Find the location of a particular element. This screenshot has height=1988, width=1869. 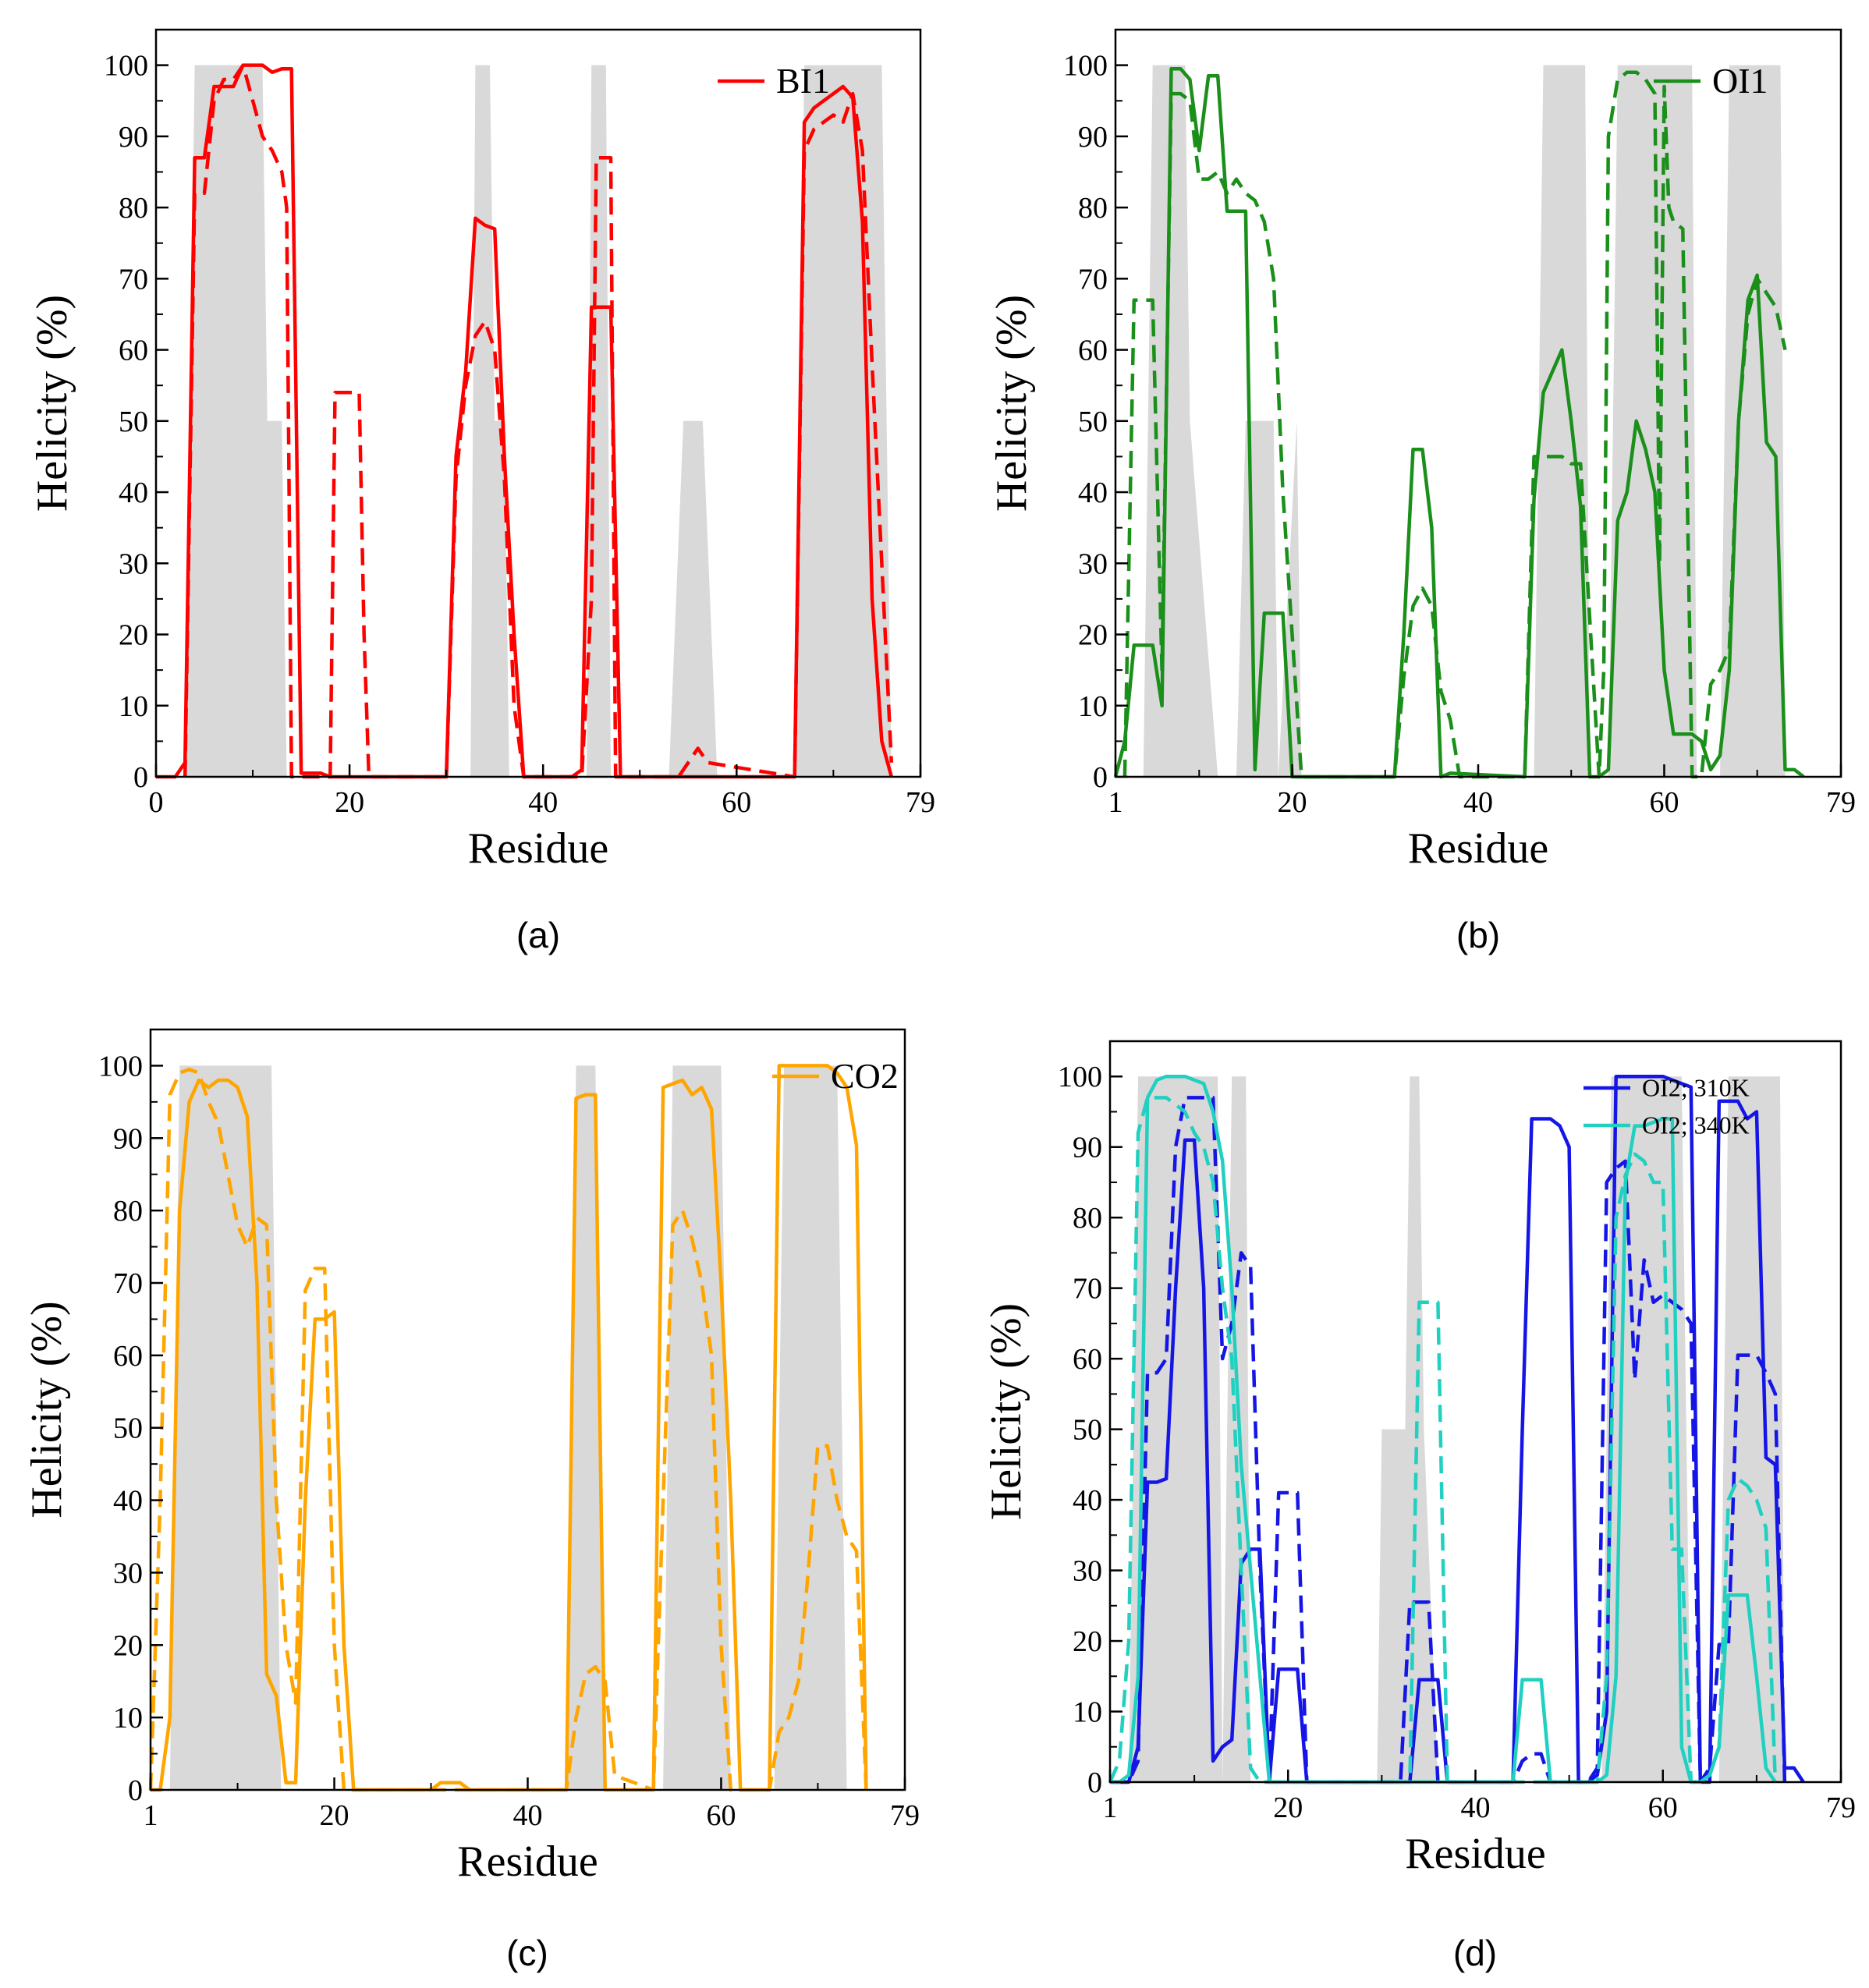

legend-label: OI2; 340K is located at coordinates (1696, 1125).